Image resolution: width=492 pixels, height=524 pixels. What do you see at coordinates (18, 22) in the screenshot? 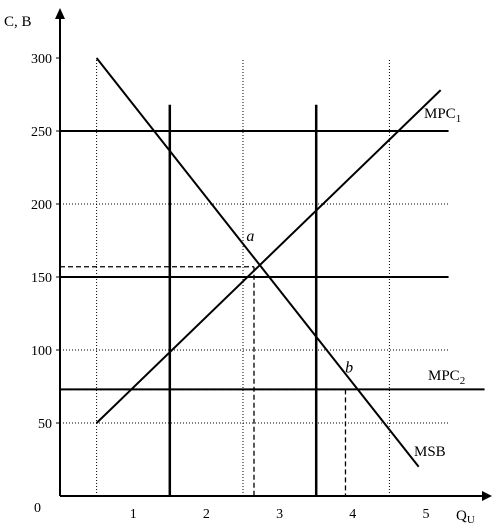
I see `y-axis-title: C, B` at bounding box center [18, 22].